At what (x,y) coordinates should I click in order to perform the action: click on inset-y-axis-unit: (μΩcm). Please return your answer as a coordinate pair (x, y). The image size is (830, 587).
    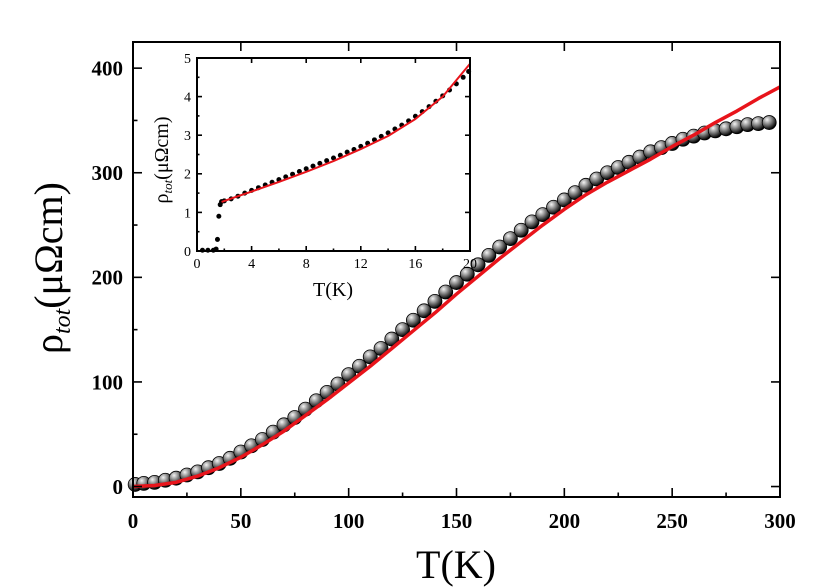
    Looking at the image, I should click on (162, 147).